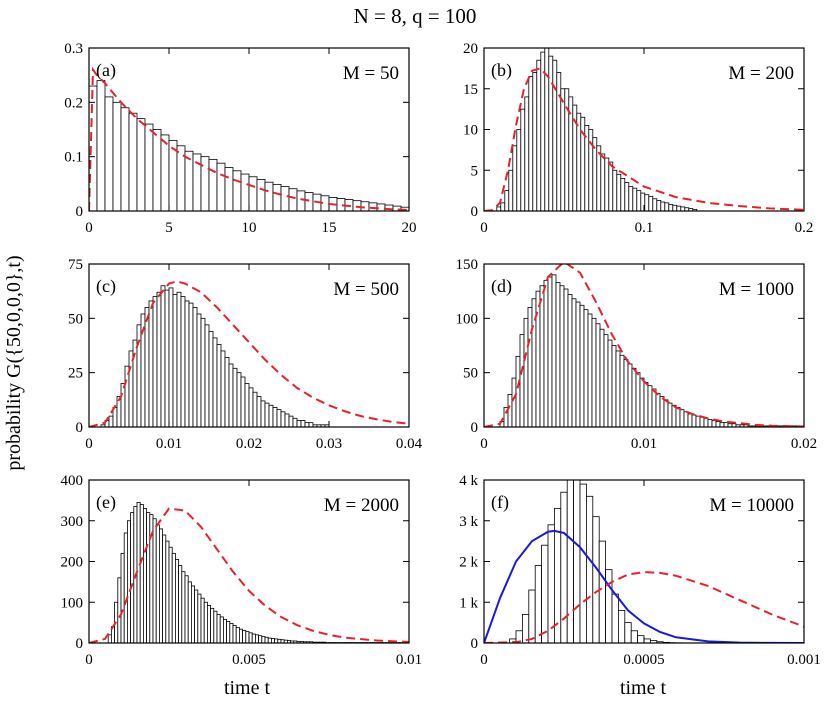  Describe the element at coordinates (415, 16) in the screenshot. I see `figure-suptitle: N = 8, q = 100` at that location.